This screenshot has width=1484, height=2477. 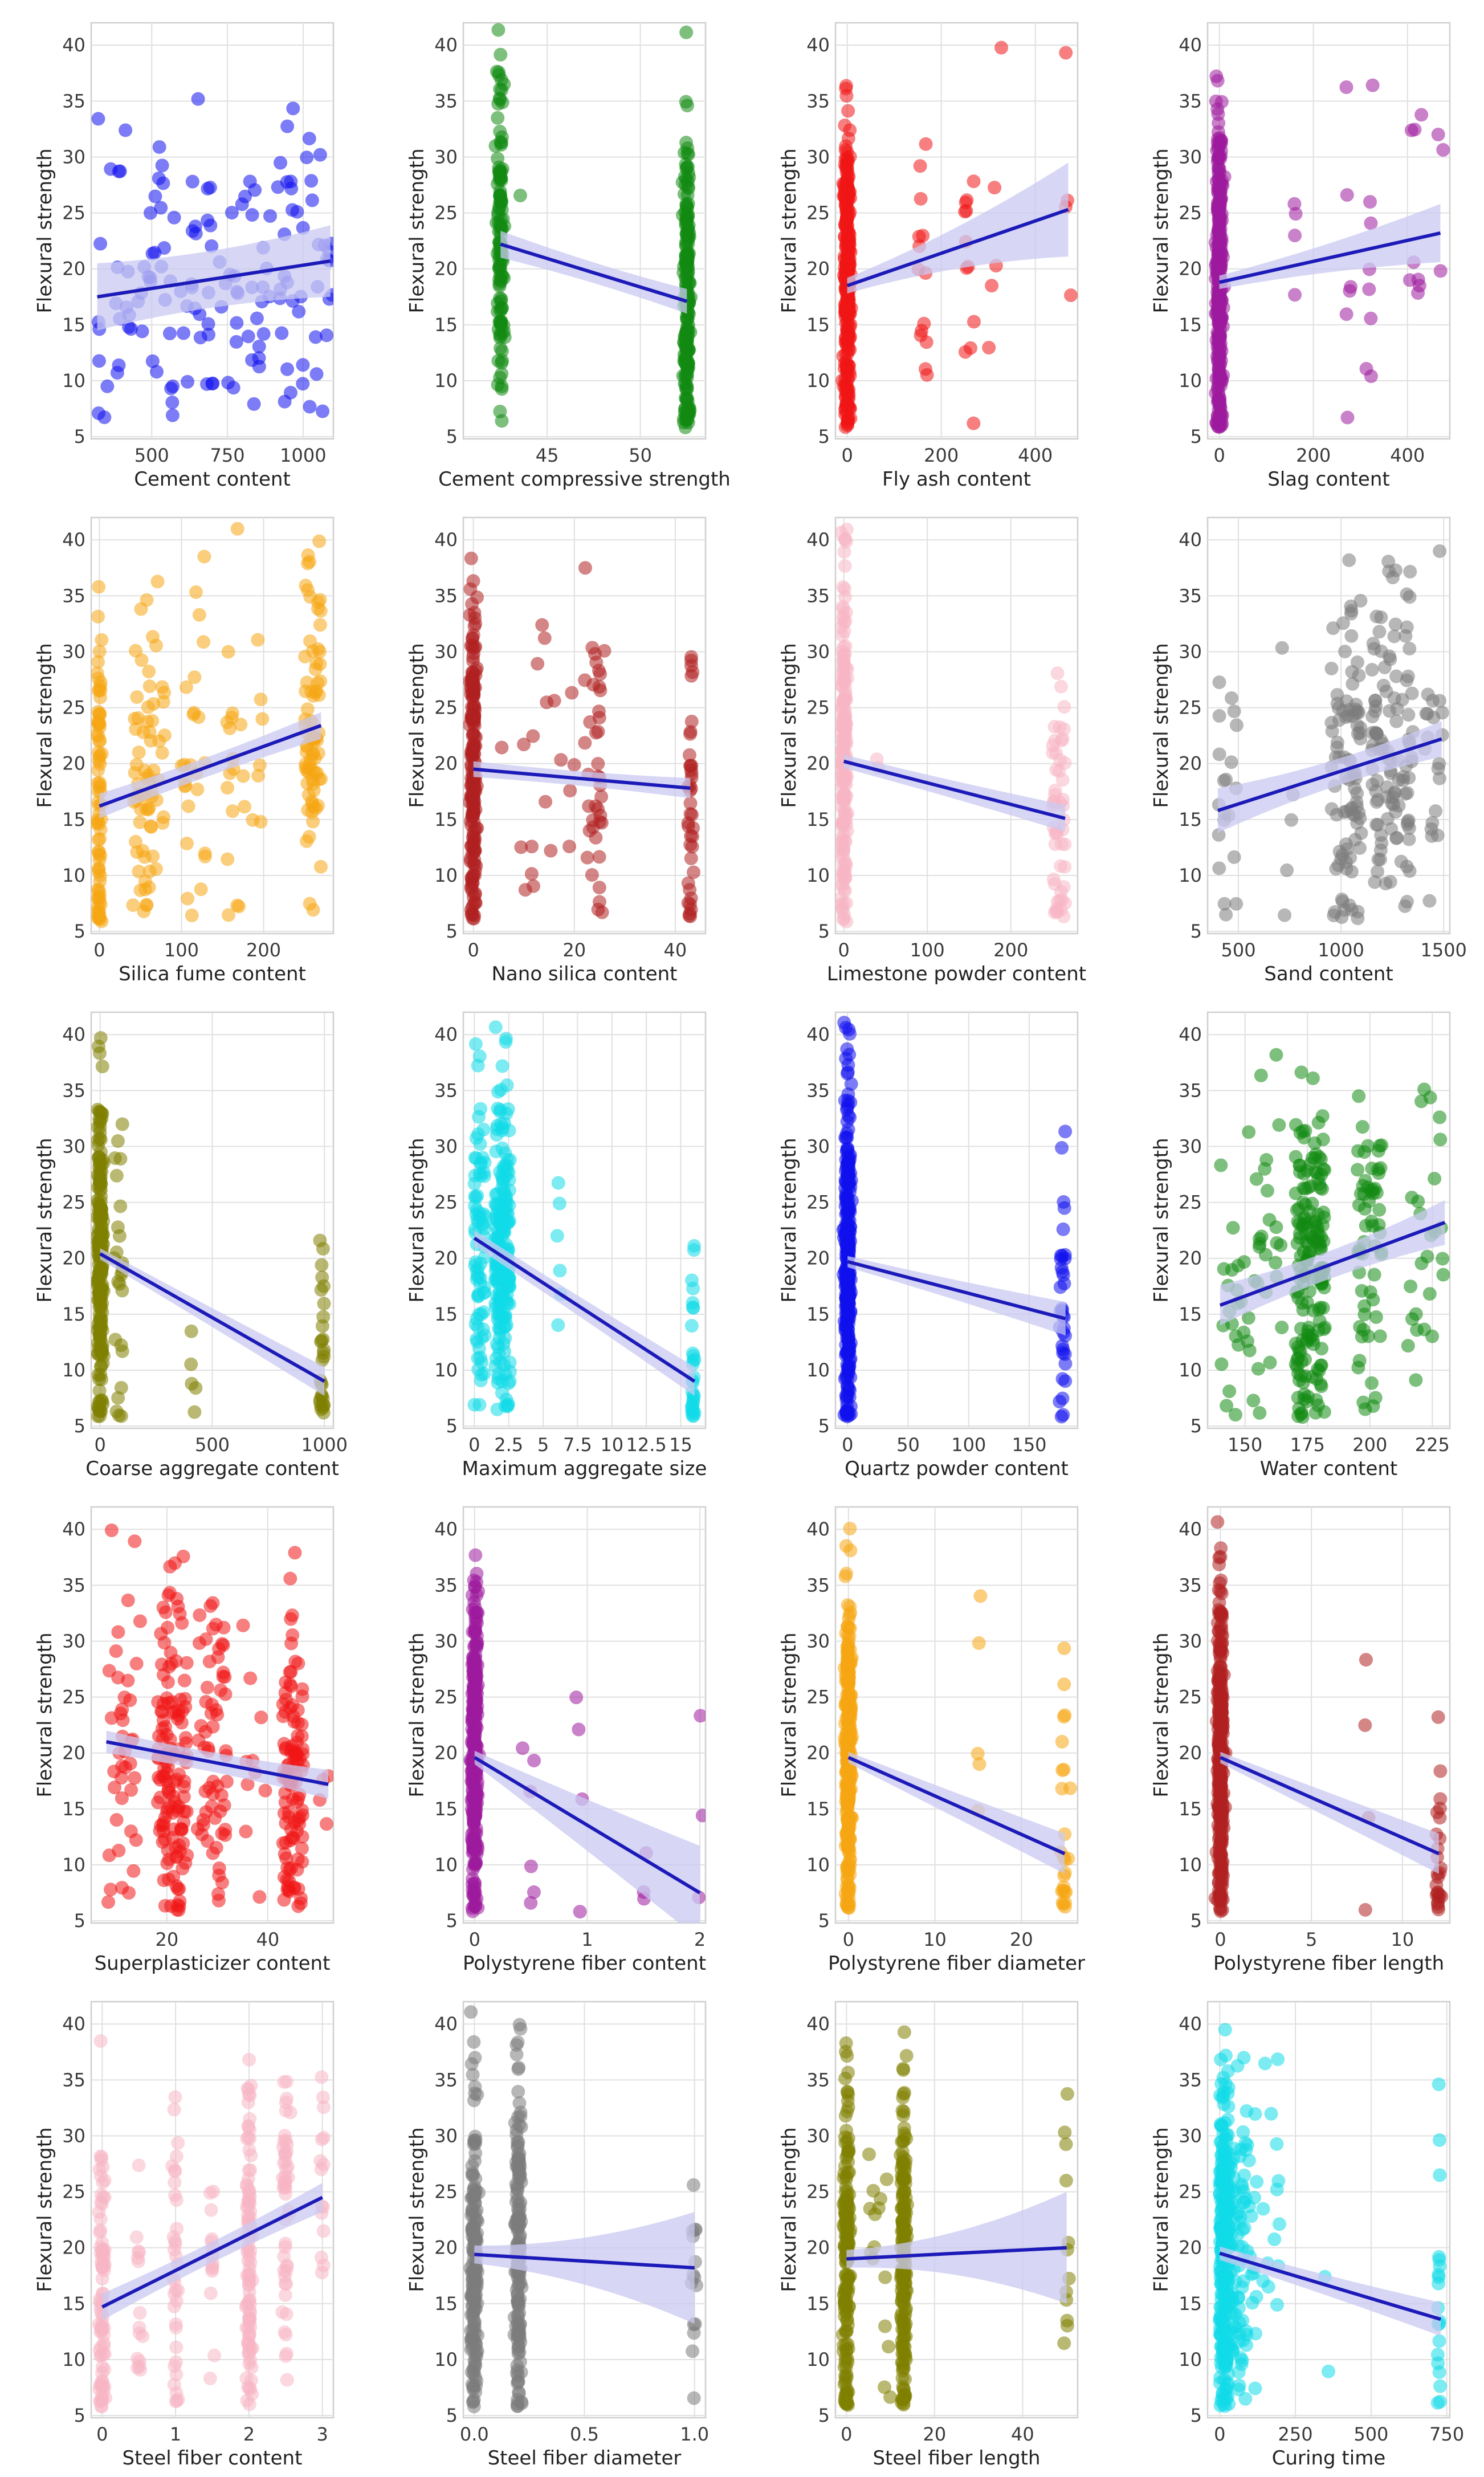 I want to click on y-tick-label: 5, so click(x=452, y=436).